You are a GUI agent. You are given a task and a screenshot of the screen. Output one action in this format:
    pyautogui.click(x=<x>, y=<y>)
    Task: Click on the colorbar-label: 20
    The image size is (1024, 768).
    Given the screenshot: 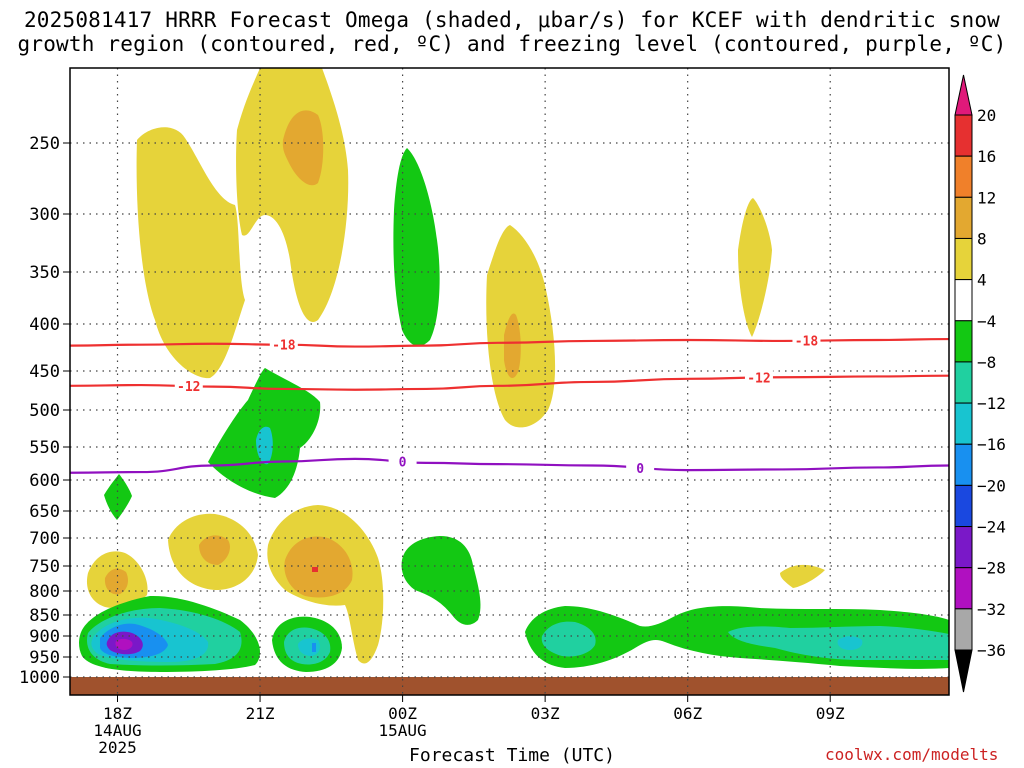 What is the action you would take?
    pyautogui.click(x=986, y=115)
    